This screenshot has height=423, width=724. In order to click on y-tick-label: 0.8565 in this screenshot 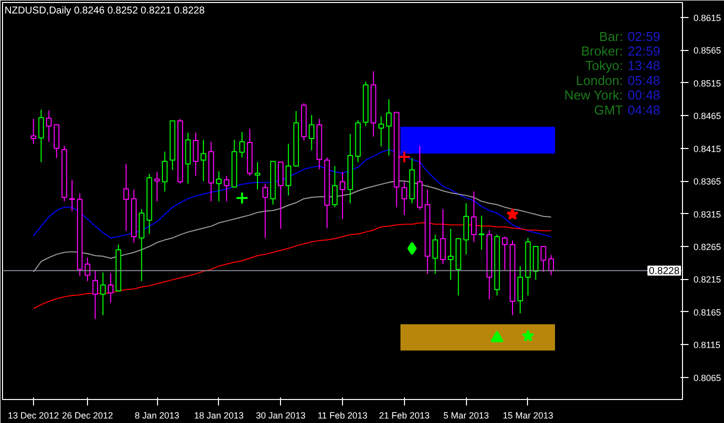, I will do `click(708, 51)`.